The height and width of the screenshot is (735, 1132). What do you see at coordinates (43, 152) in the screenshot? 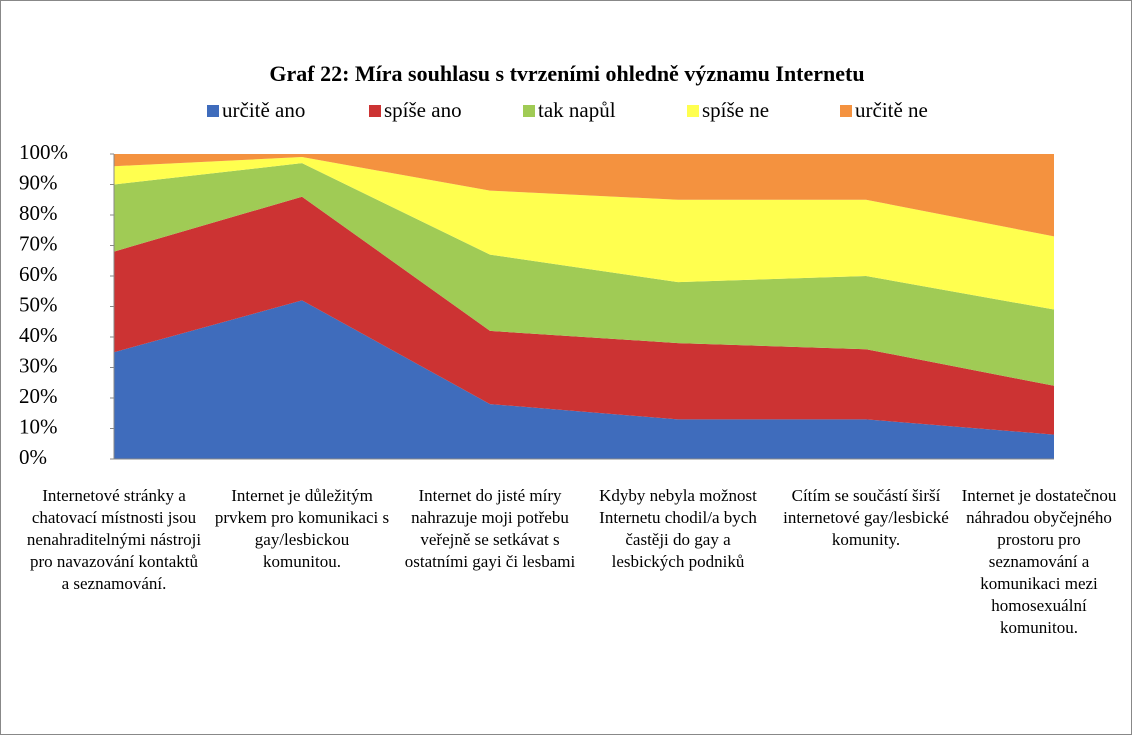
I see `y-tick-label: 100%` at bounding box center [43, 152].